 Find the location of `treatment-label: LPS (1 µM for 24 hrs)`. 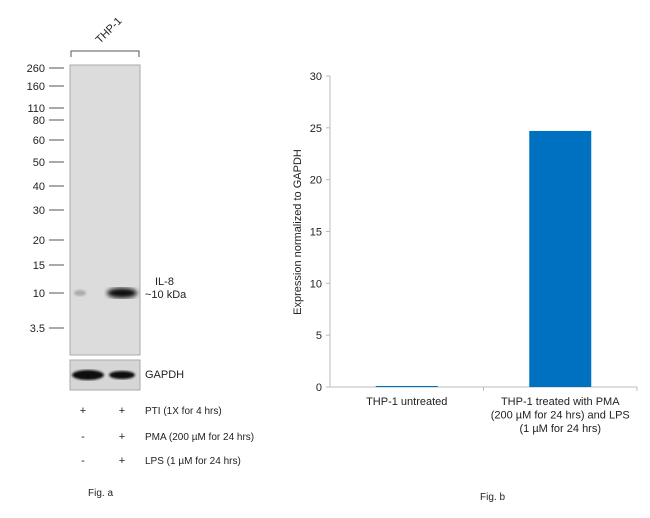

treatment-label: LPS (1 µM for 24 hrs) is located at coordinates (193, 461).